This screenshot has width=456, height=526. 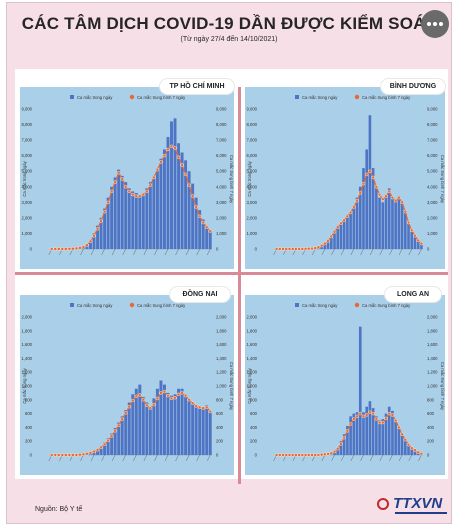 I want to click on y-tick-label-right: 8,000, so click(x=432, y=124).